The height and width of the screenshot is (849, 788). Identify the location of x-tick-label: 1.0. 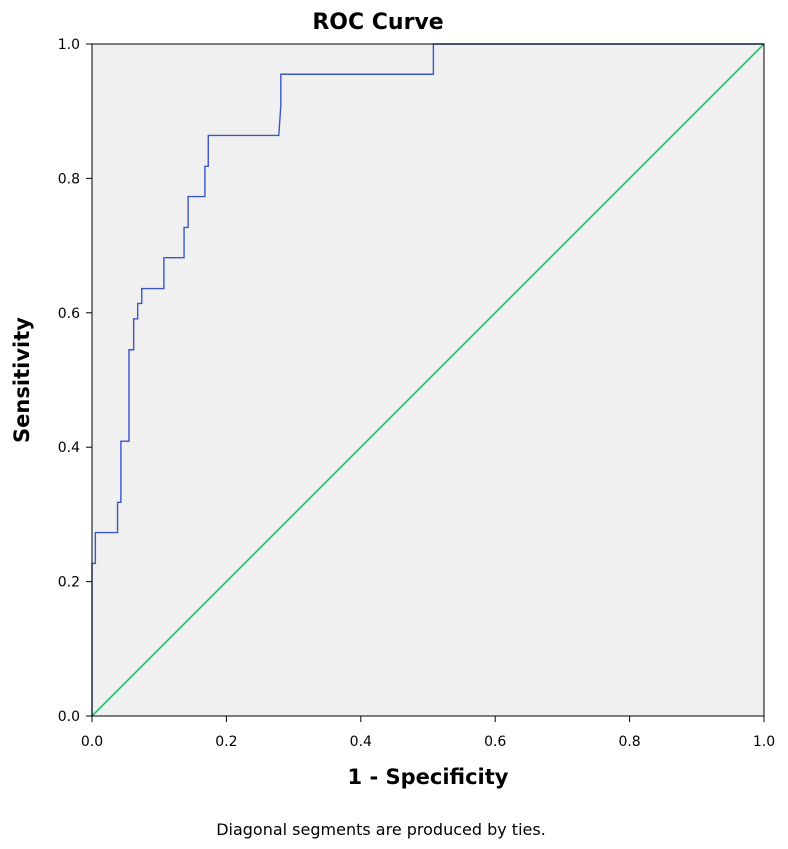
(764, 742).